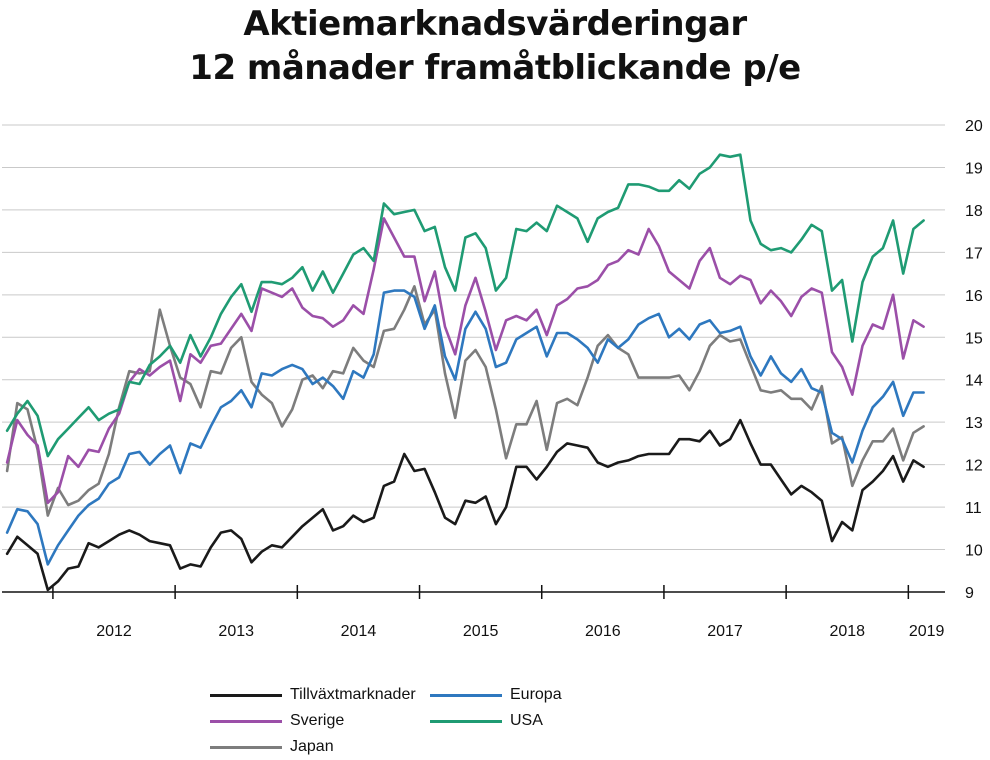 The width and height of the screenshot is (990, 760). Describe the element at coordinates (974, 338) in the screenshot. I see `y-tick-label: 15` at that location.